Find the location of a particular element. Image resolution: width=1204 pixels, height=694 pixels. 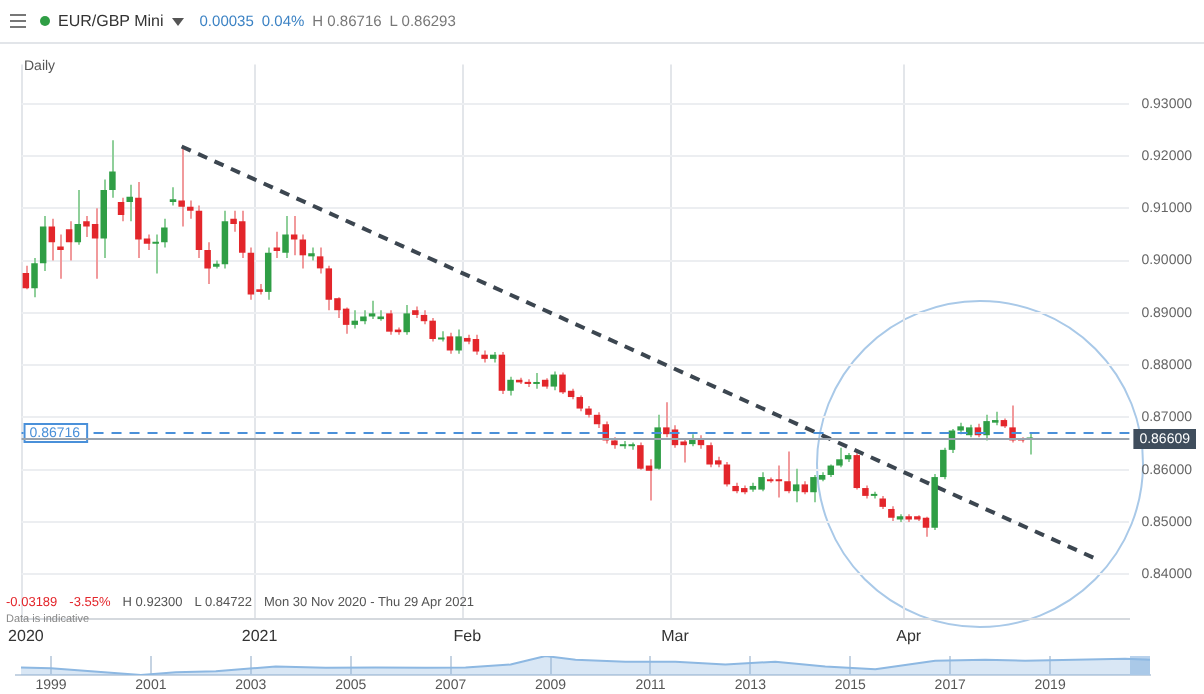

x-tick-label: Apr is located at coordinates (909, 635).